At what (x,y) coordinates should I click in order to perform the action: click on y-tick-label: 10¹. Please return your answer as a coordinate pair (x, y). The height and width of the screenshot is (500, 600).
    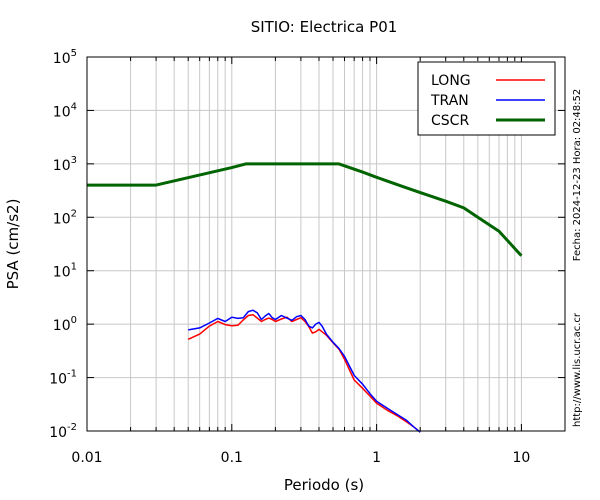
    Looking at the image, I should click on (65, 271).